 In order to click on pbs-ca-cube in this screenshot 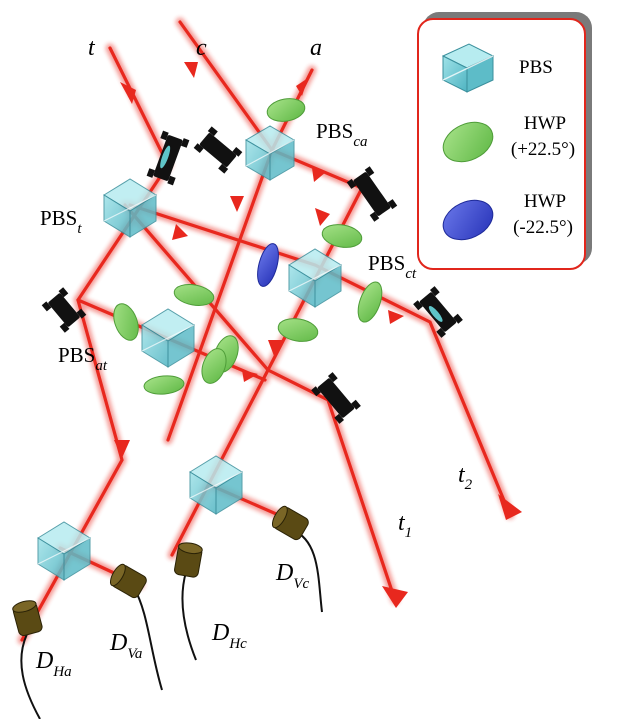, I will do `click(270, 153)`.